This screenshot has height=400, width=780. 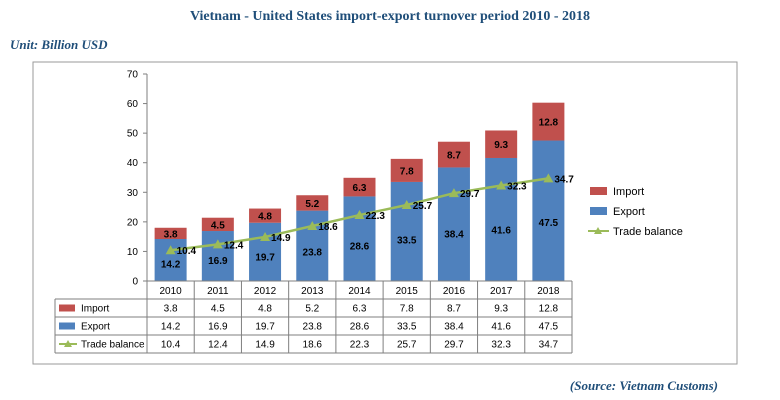 What do you see at coordinates (133, 134) in the screenshot?
I see `y-tick-label: 50` at bounding box center [133, 134].